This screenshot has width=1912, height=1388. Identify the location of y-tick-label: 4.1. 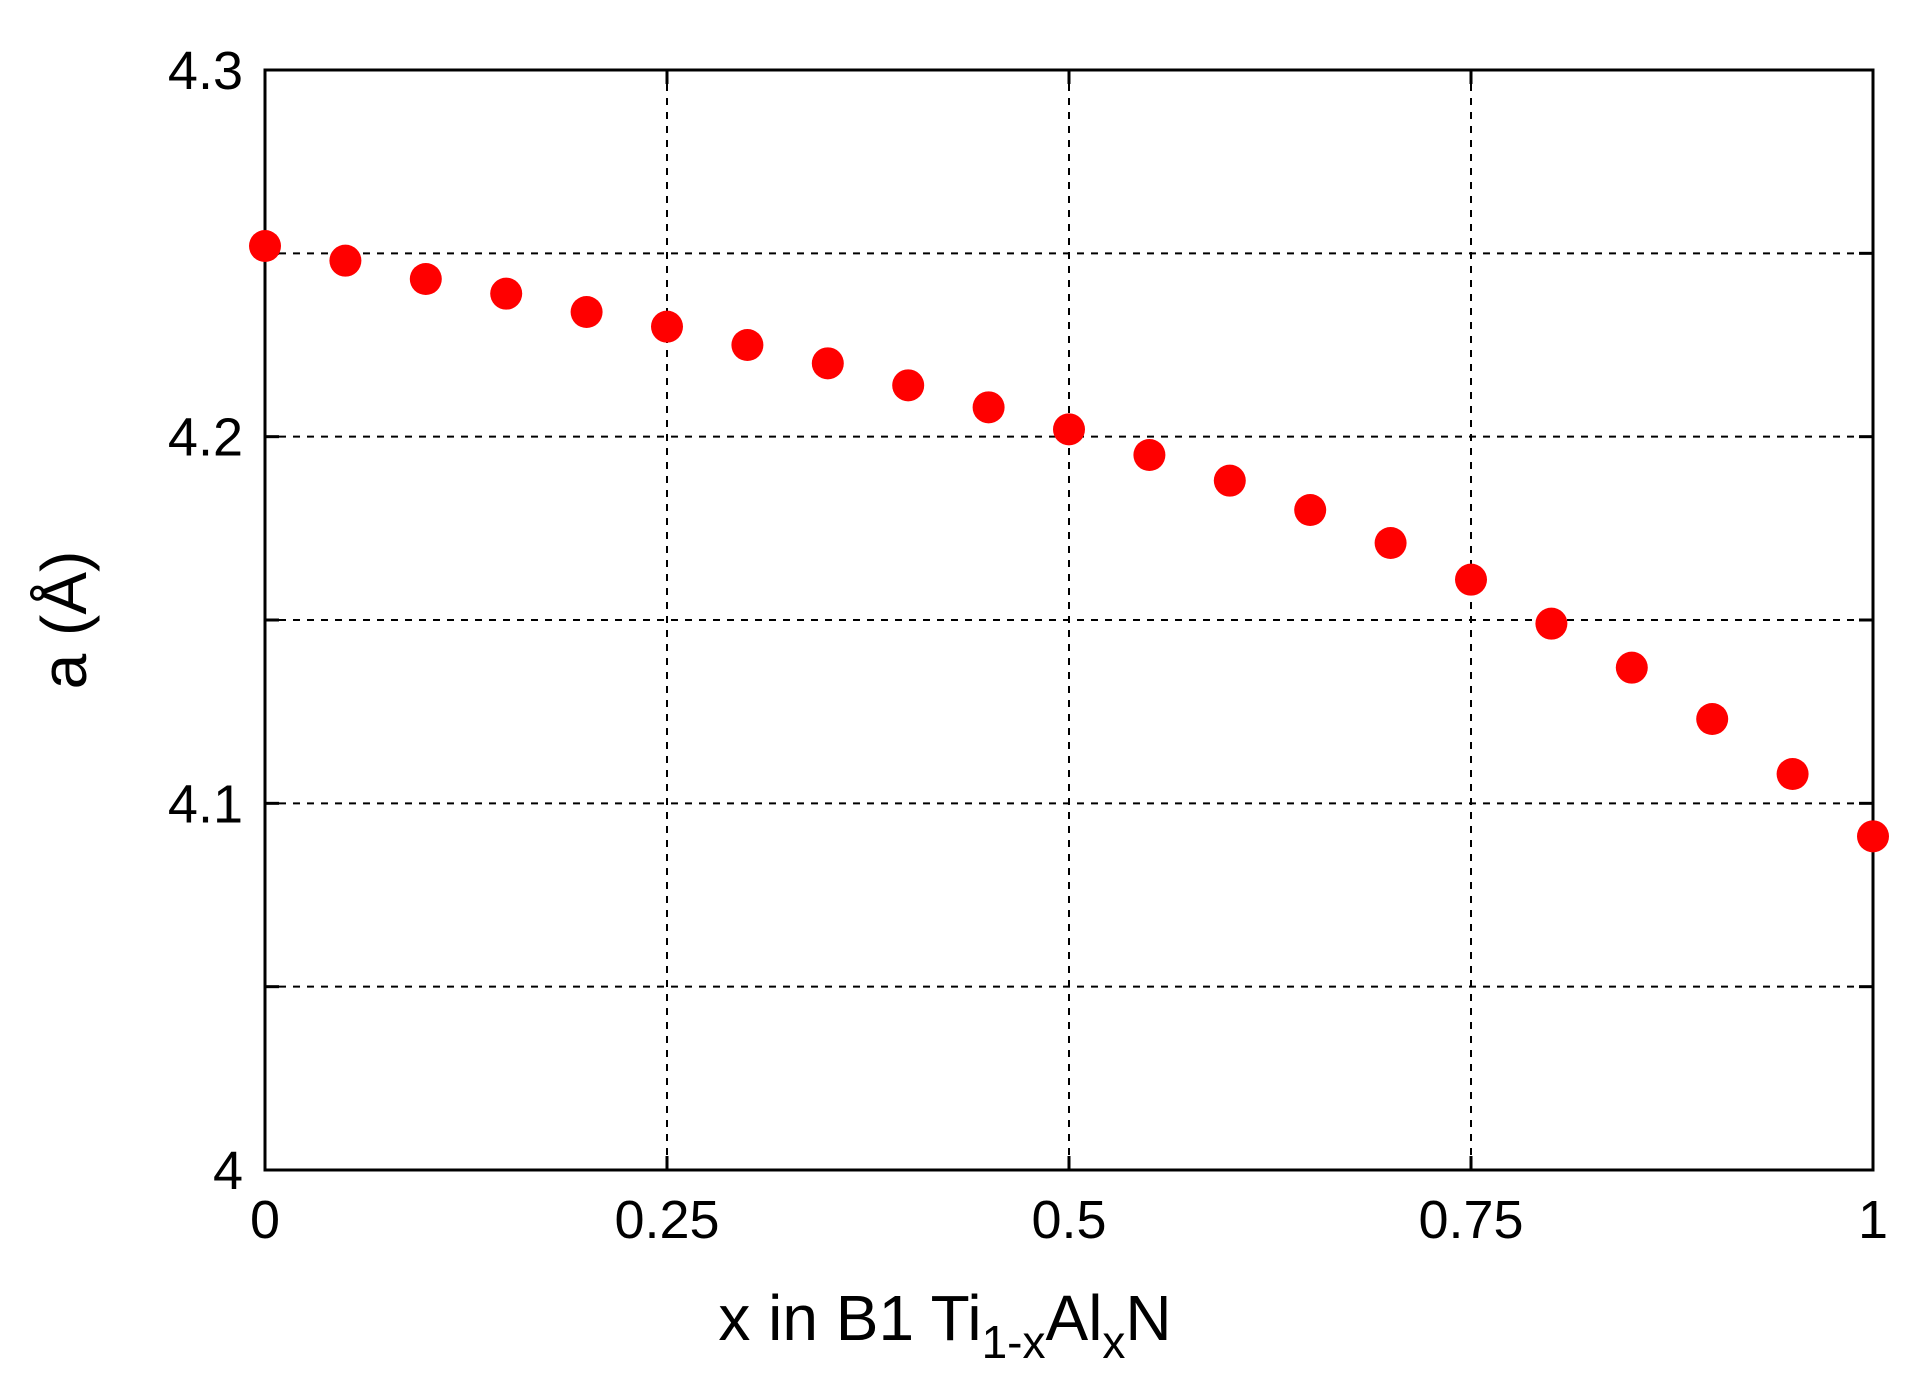
(205, 804).